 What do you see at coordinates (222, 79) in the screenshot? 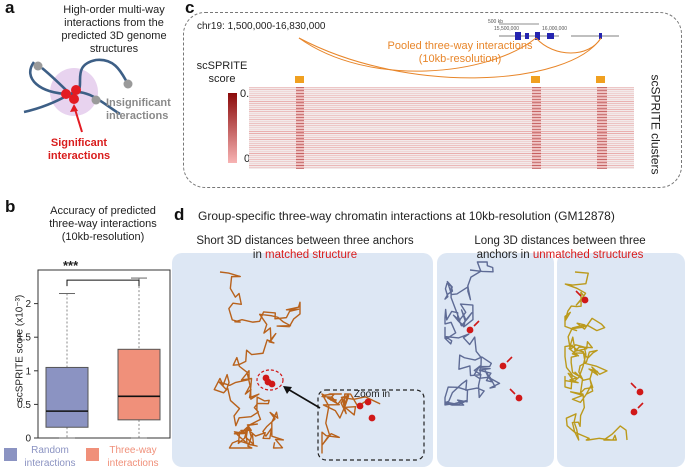
I see `score-label-line-2: score` at bounding box center [222, 79].